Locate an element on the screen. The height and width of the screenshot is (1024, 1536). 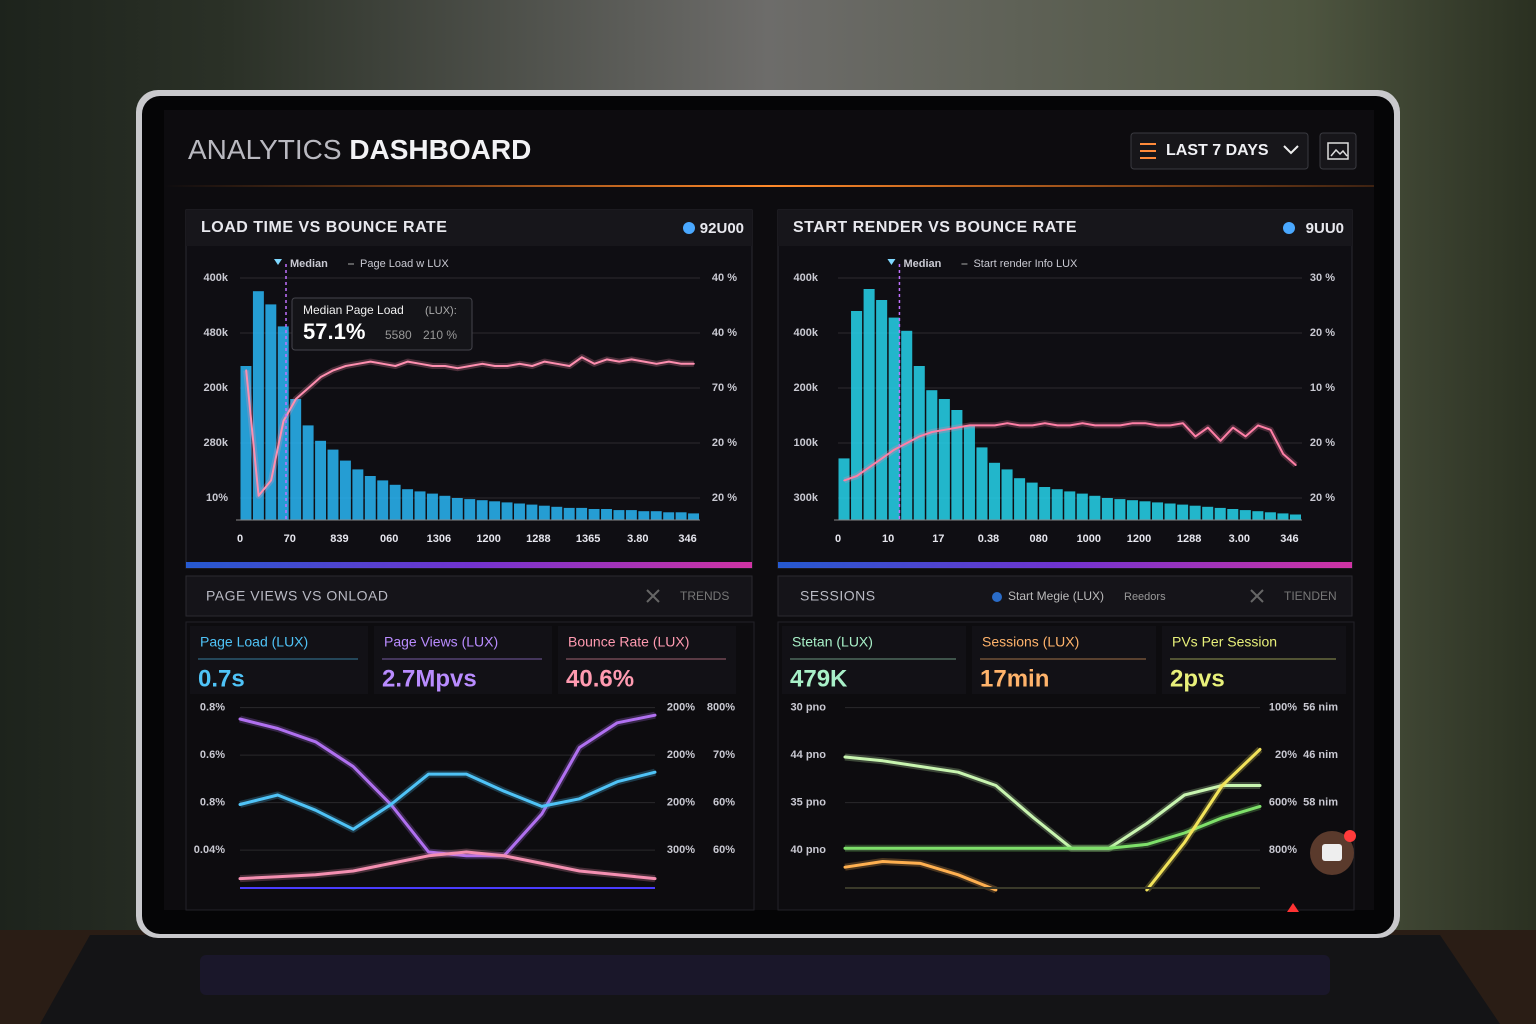
tooltip-value: 57.1% is located at coordinates (334, 331).